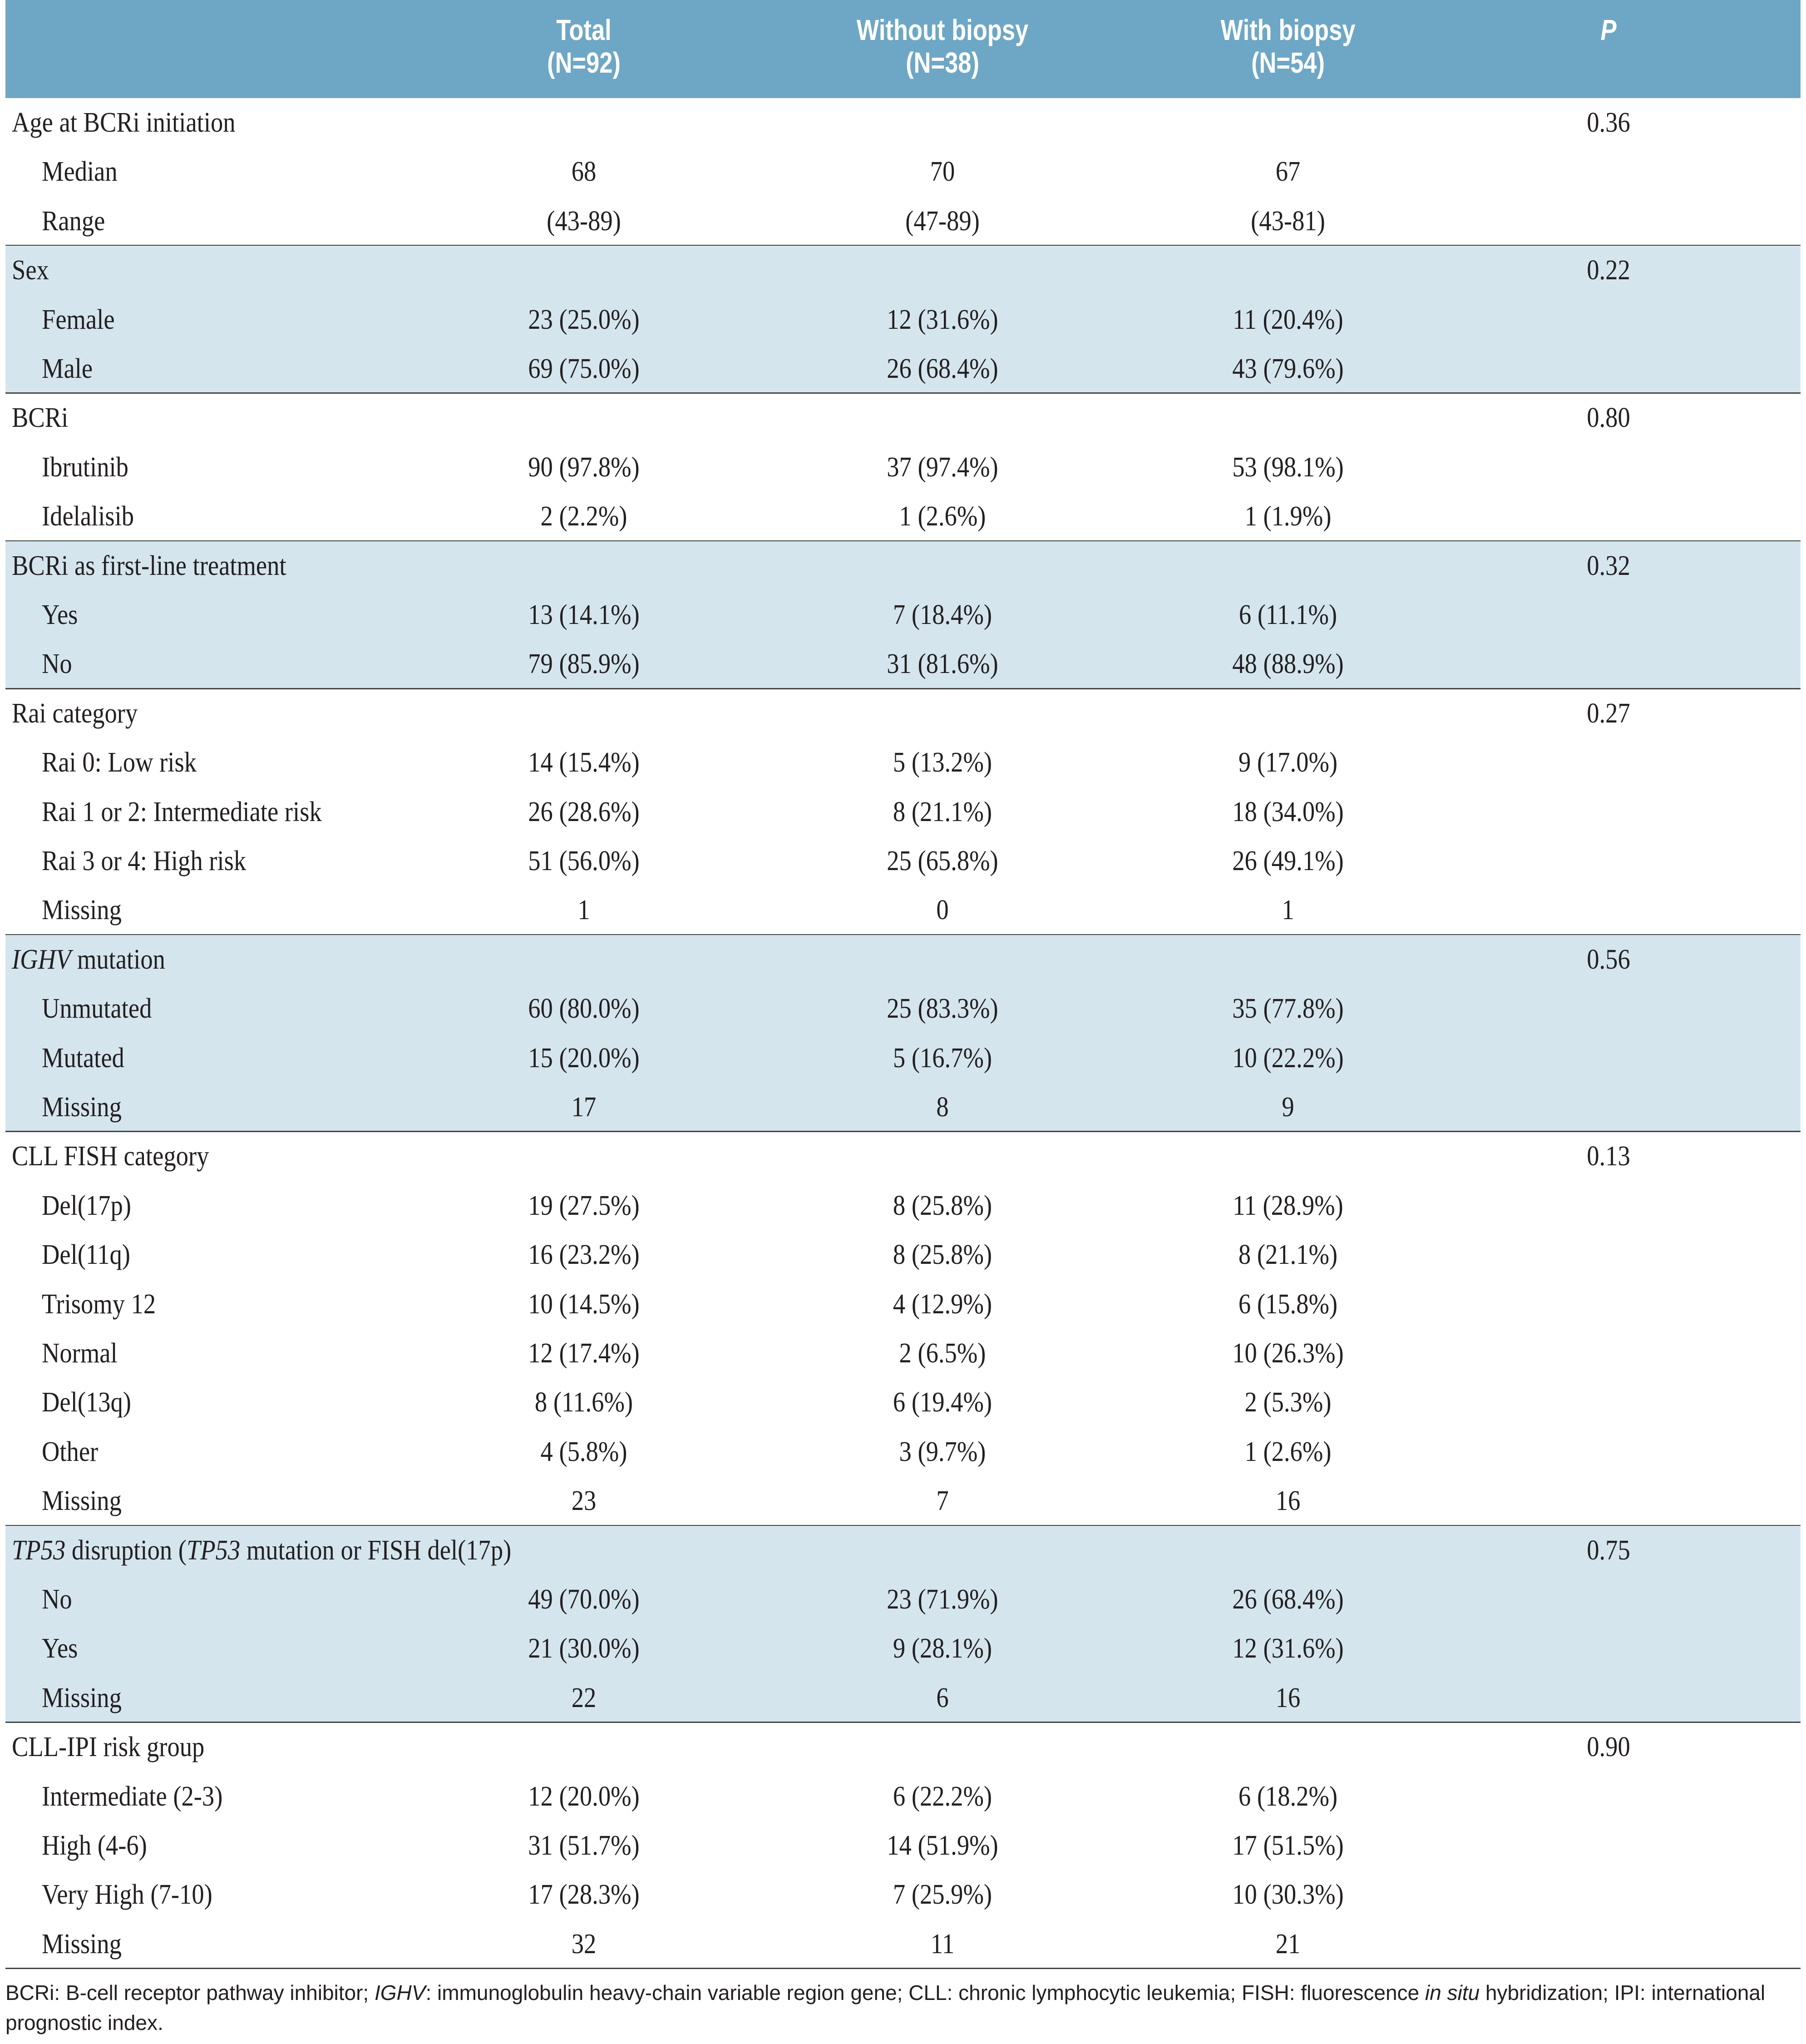 This screenshot has height=2044, width=1806. Describe the element at coordinates (942, 1649) in the screenshot. I see `cell: 9 (28.1%)` at that location.